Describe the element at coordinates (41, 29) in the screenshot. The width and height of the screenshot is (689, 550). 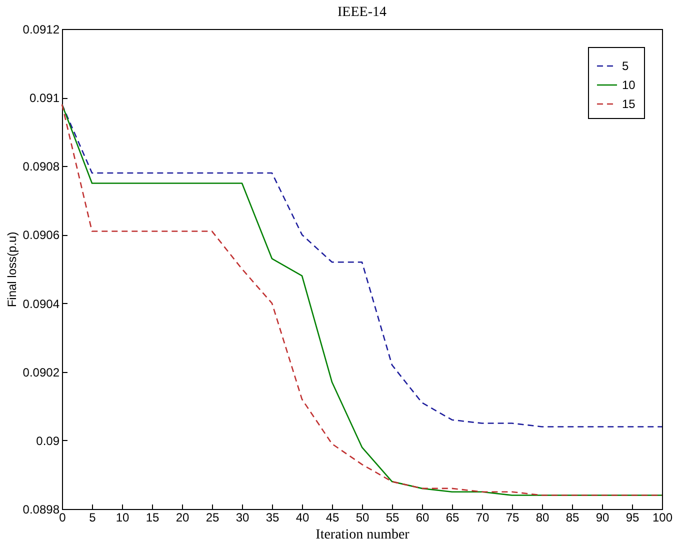
I see `y-tick-label: 0.0912` at that location.